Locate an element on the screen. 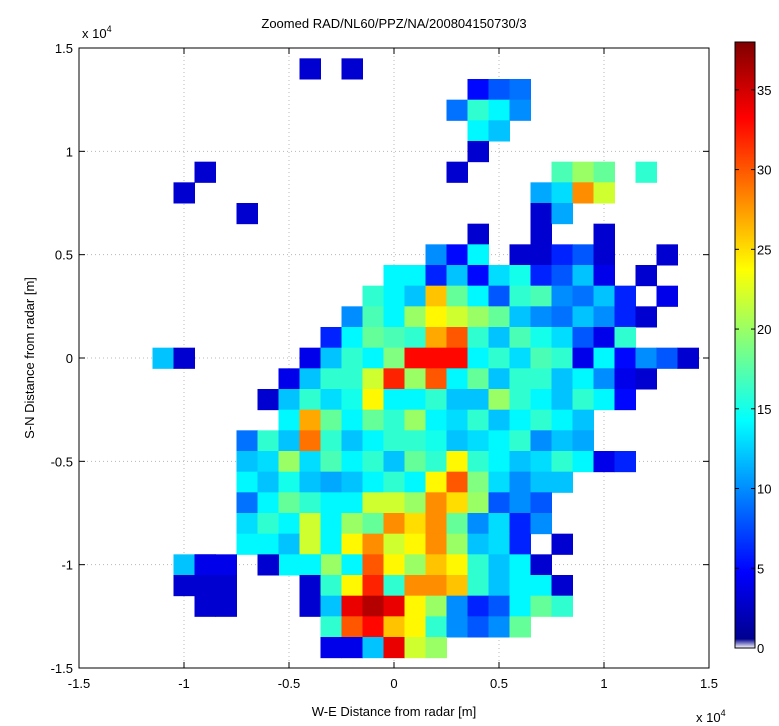 This screenshot has width=779, height=726. colorbar-tick-label: 5 is located at coordinates (760, 568).